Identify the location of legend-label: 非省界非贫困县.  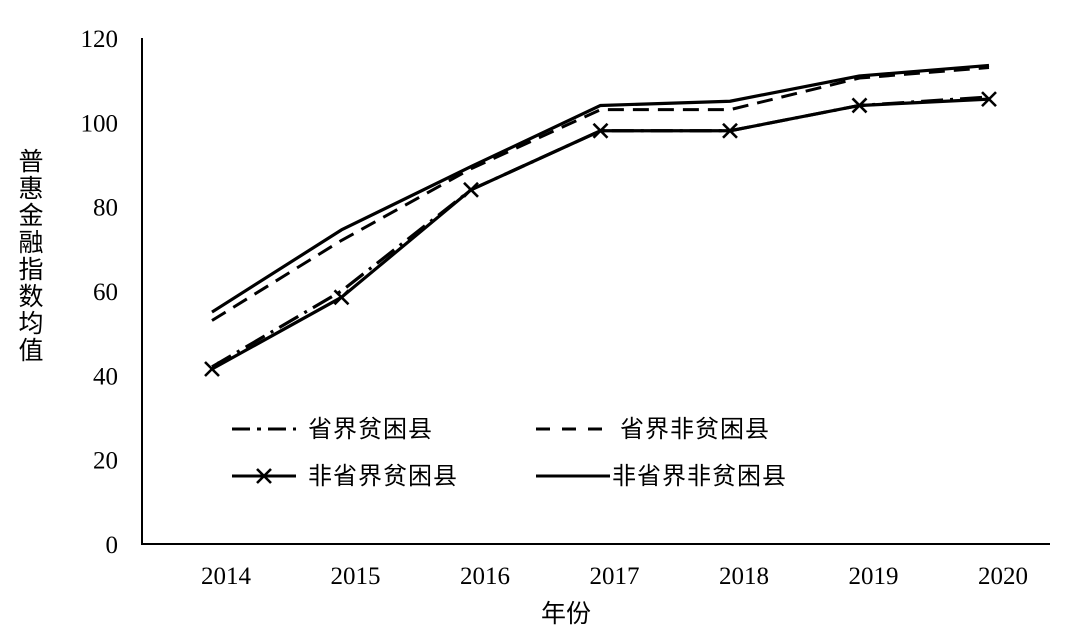
(699, 476).